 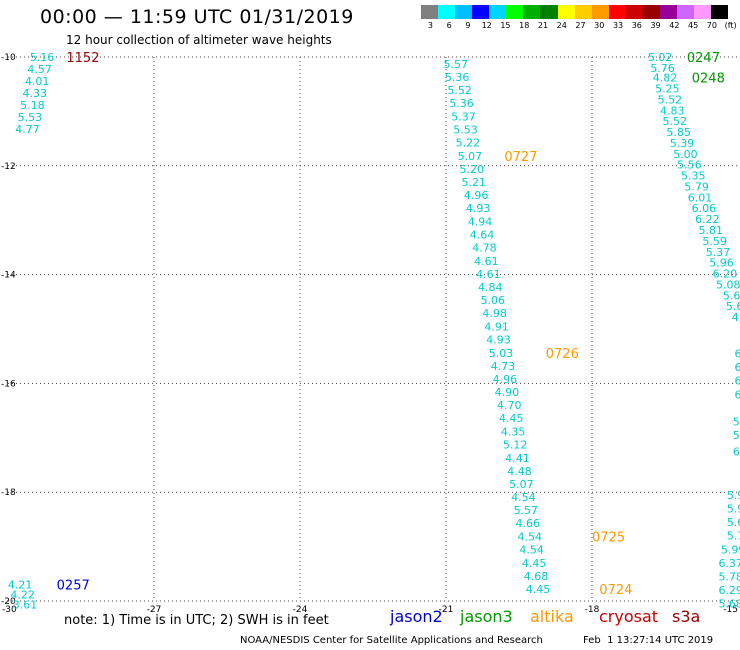 What do you see at coordinates (729, 590) in the screenshot?
I see `wave-height-value: 6.29` at bounding box center [729, 590].